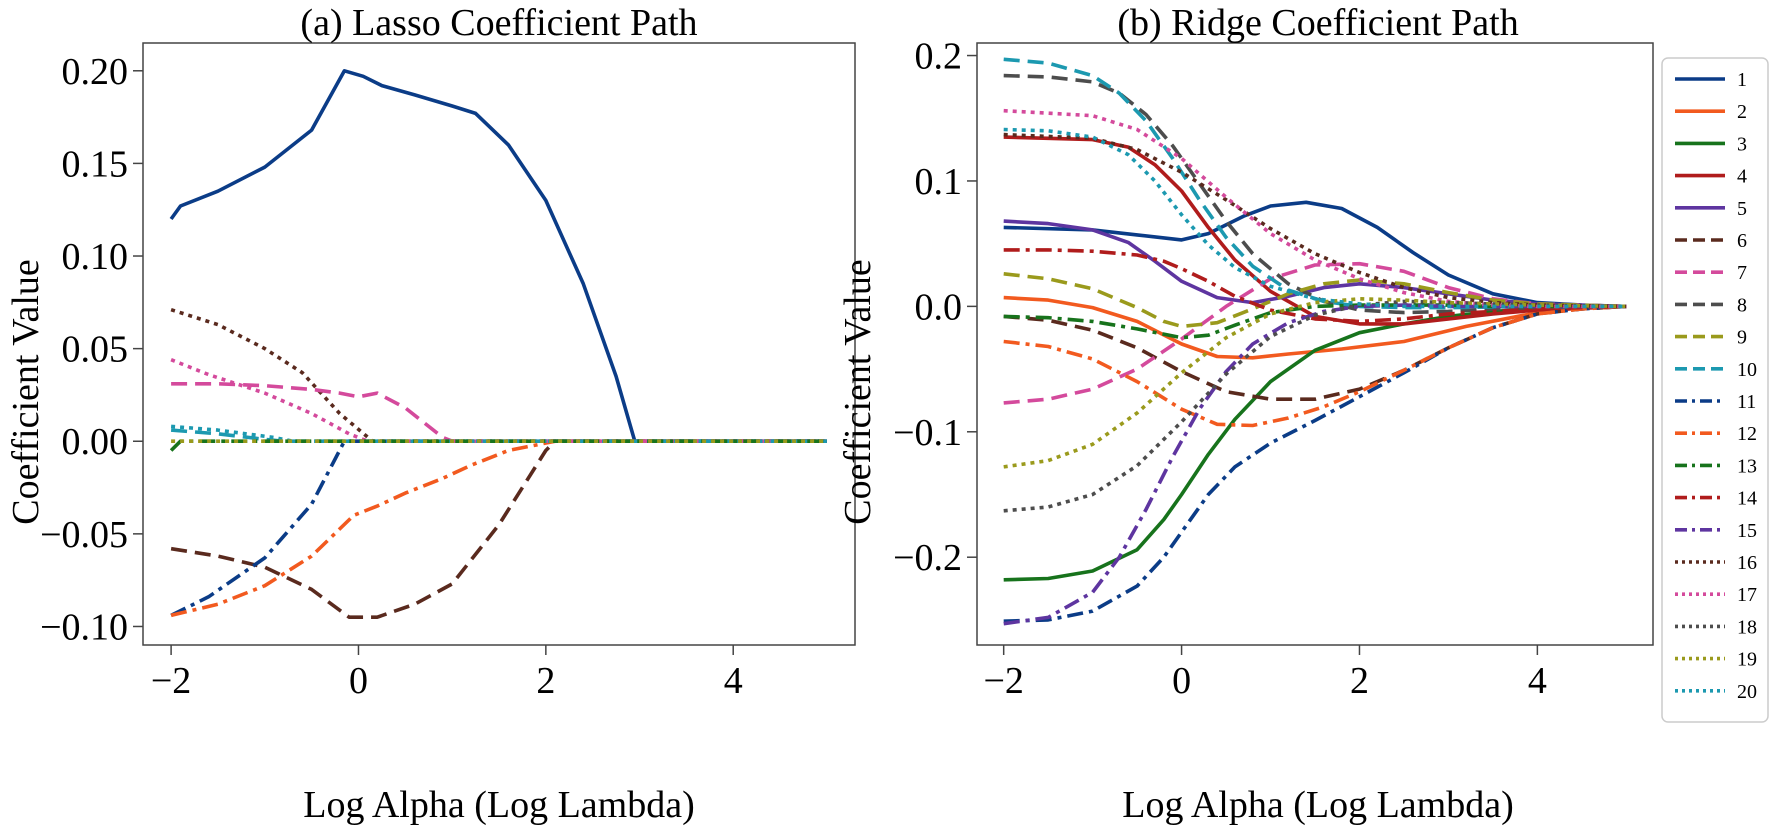 This screenshot has width=1772, height=831. Describe the element at coordinates (171, 681) in the screenshot. I see `lasso-x-tick-label: −2` at that location.